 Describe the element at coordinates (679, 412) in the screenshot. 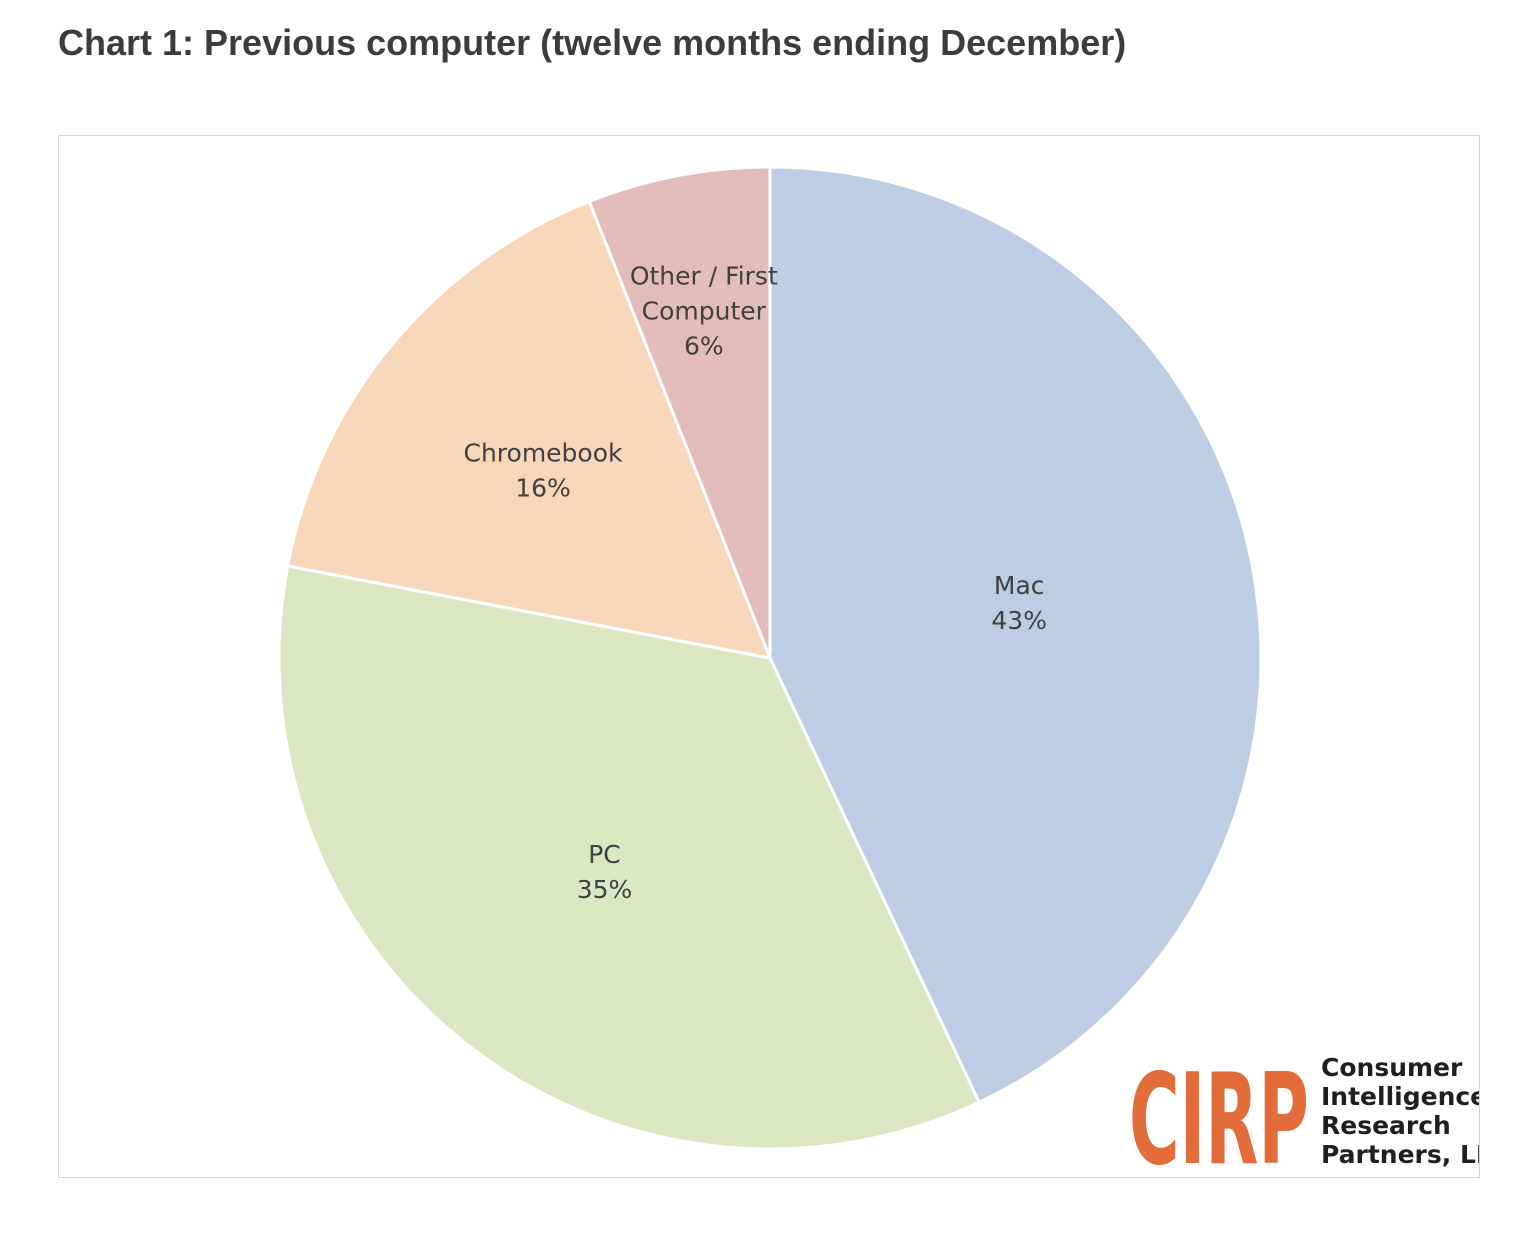

I see `pie-slice-other-first-computer` at that location.